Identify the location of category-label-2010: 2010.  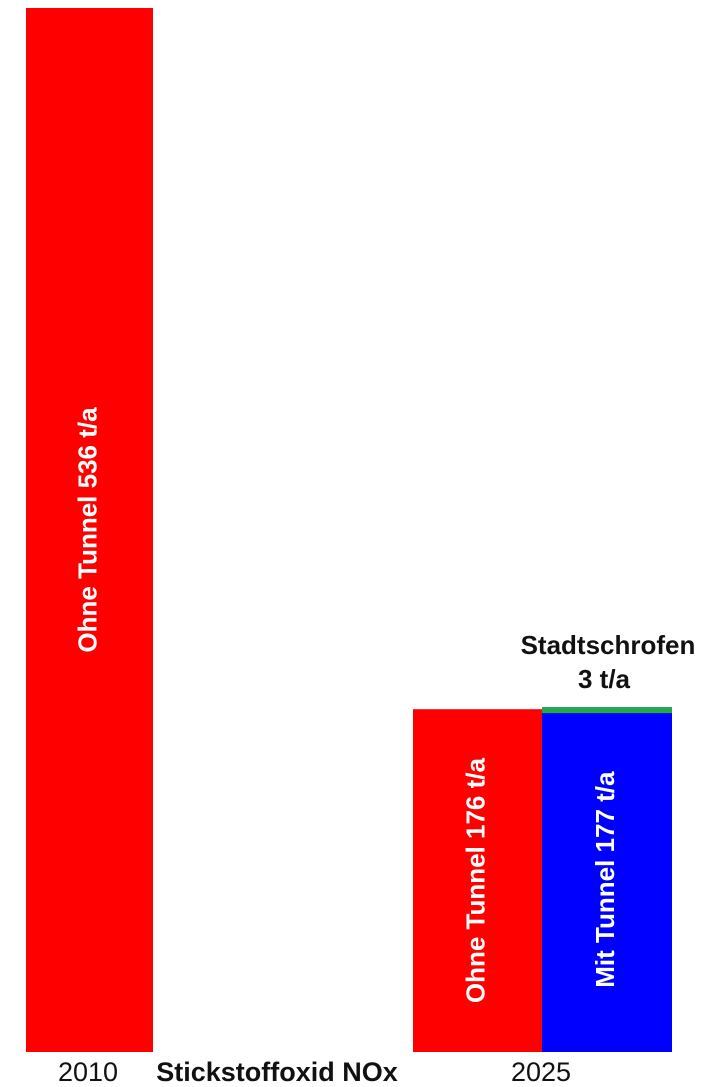
(88, 1072).